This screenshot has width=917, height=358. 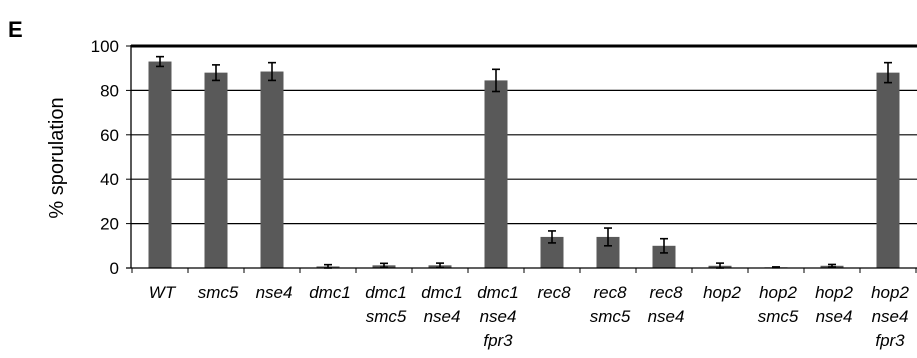 What do you see at coordinates (552, 252) in the screenshot?
I see `bar-rec8` at bounding box center [552, 252].